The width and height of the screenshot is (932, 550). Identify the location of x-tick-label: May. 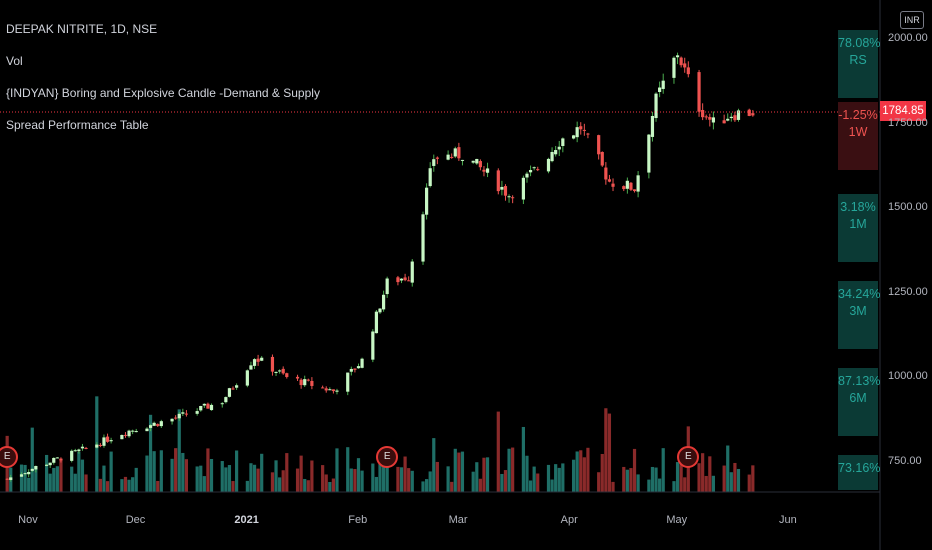
(677, 520).